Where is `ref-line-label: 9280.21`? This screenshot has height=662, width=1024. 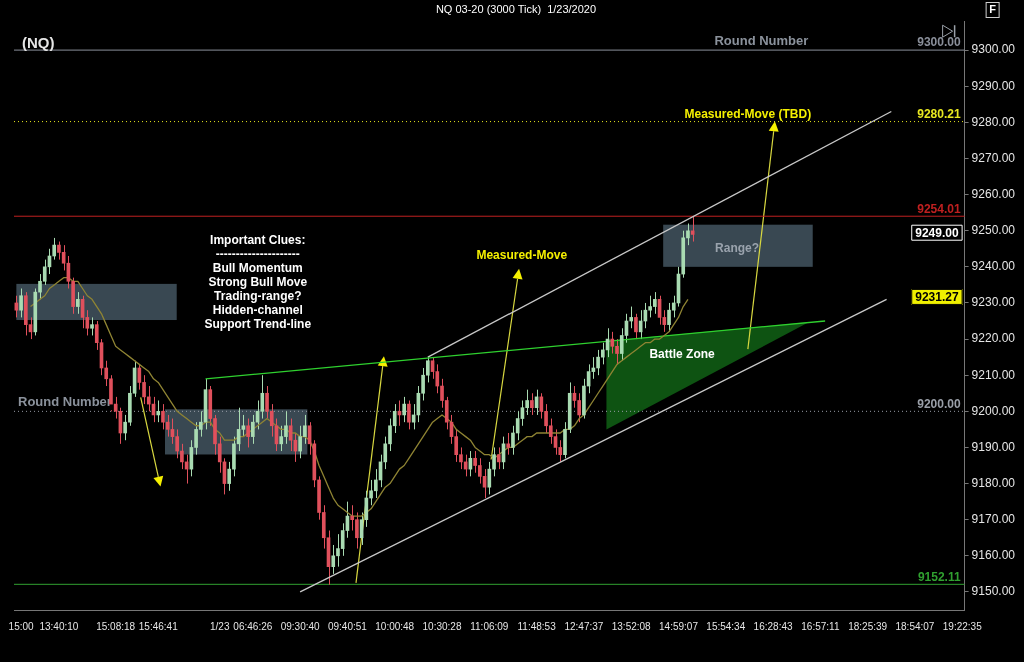 ref-line-label: 9280.21 is located at coordinates (939, 113).